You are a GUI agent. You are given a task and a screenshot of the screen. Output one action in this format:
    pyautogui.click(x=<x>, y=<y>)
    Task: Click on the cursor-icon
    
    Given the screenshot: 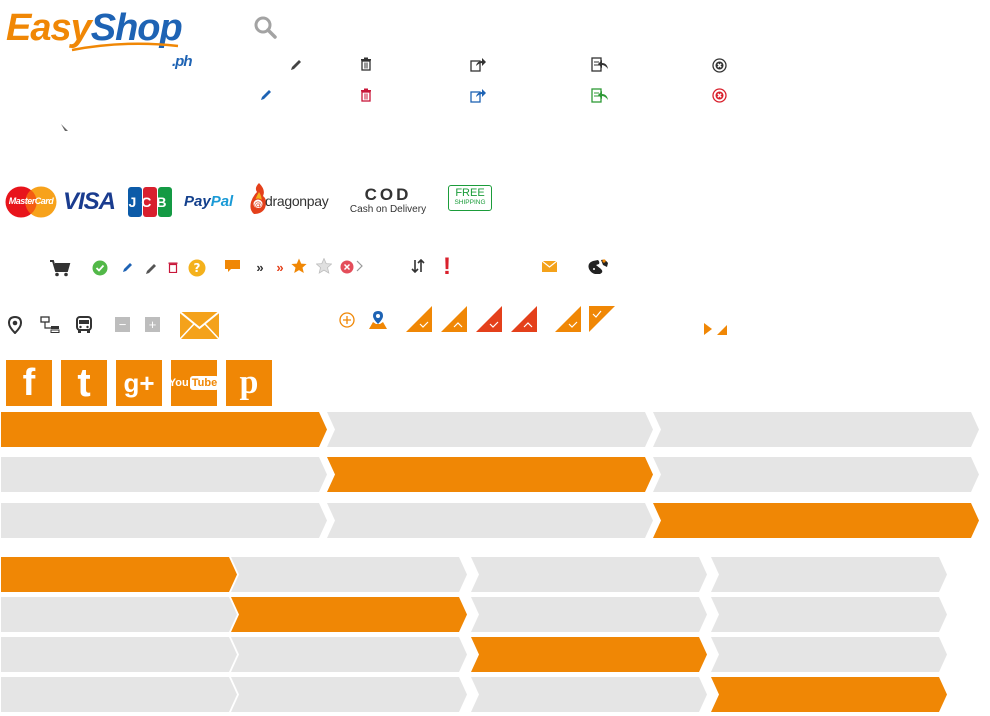 What is the action you would take?
    pyautogui.click(x=64, y=128)
    